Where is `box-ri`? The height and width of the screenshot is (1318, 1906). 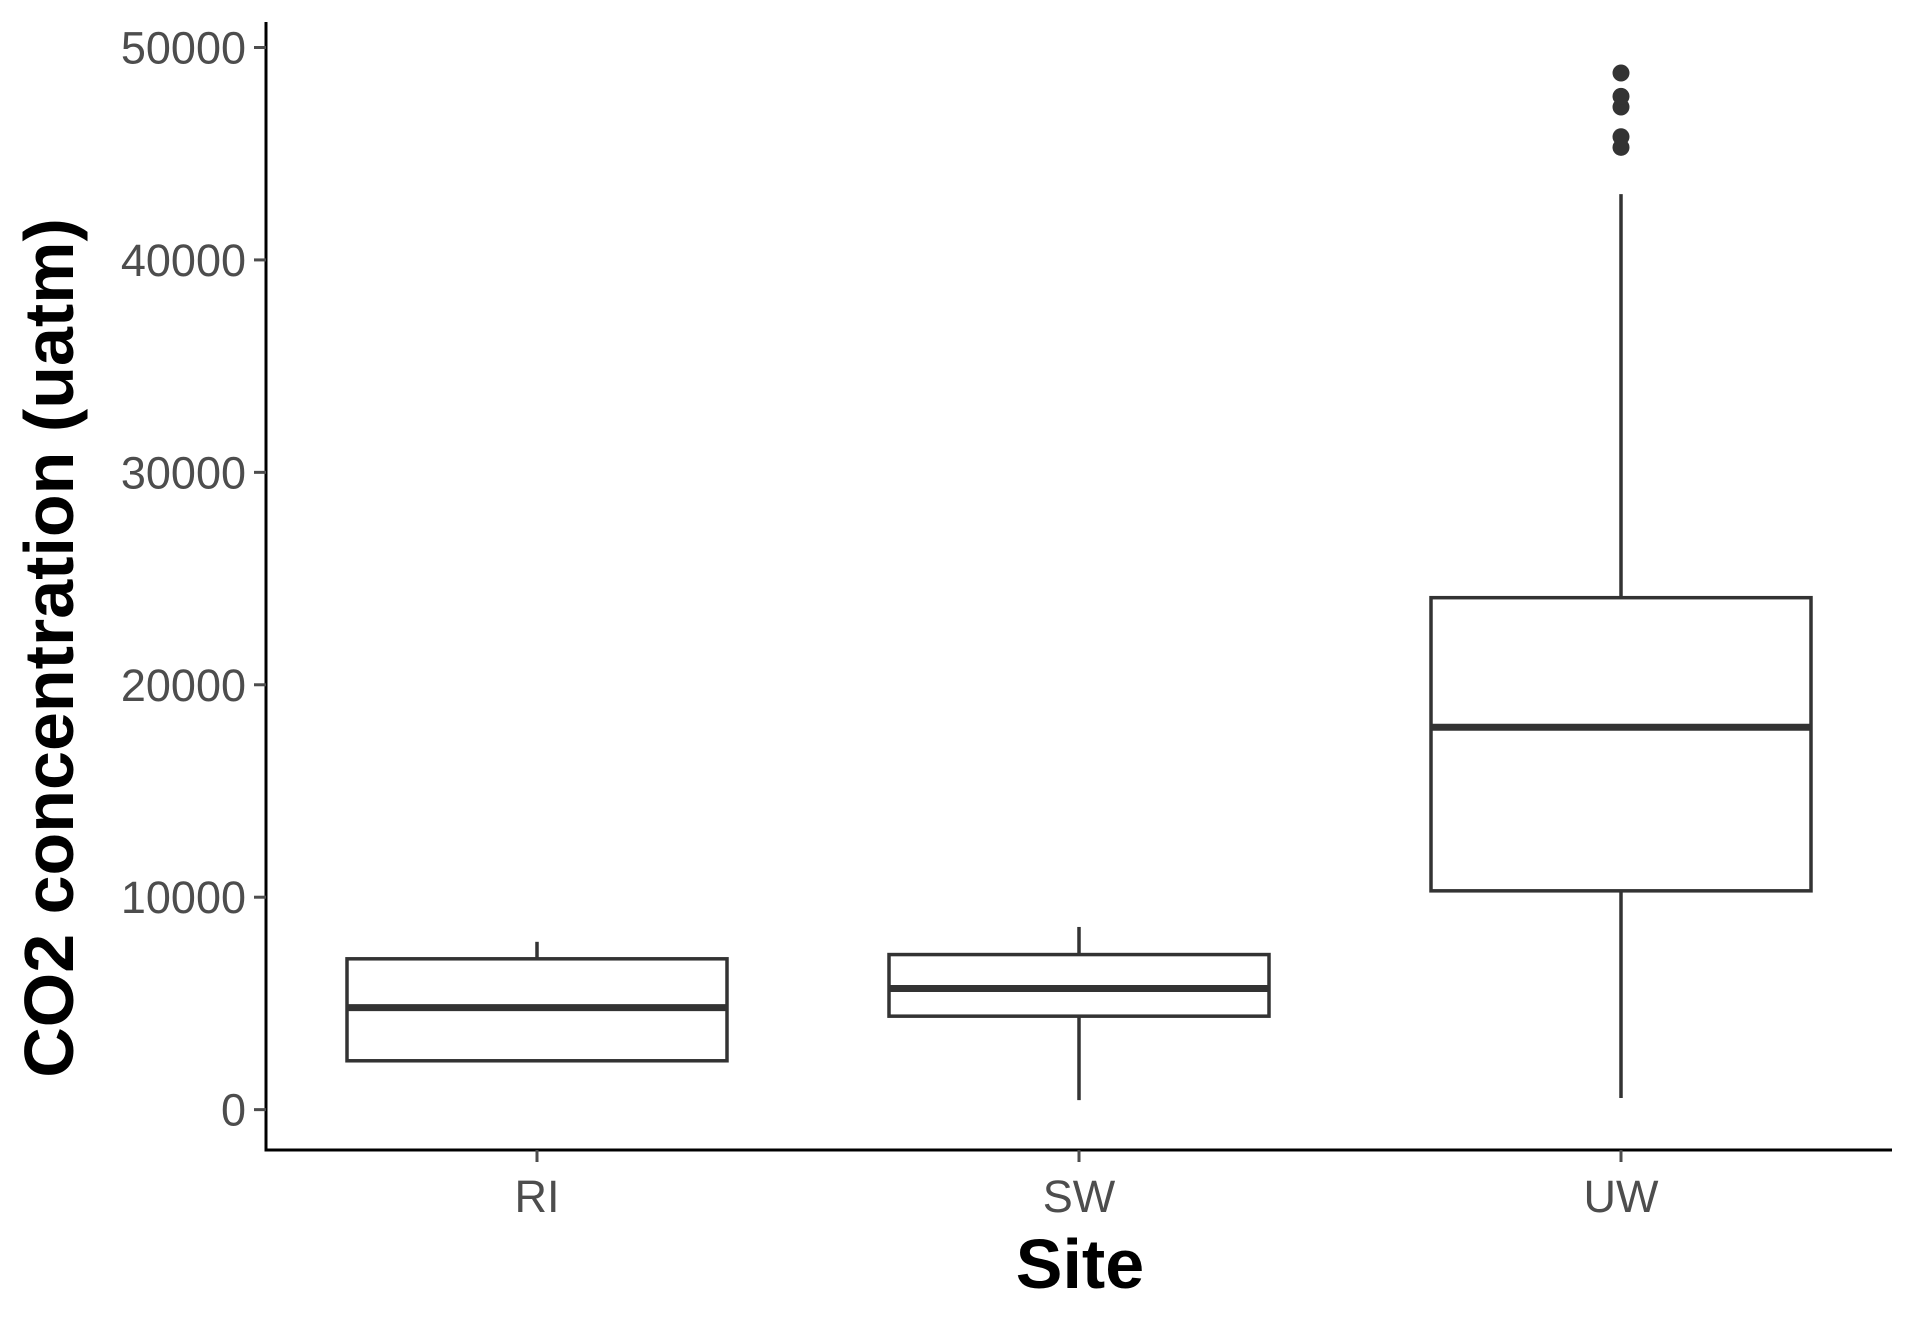 box-ri is located at coordinates (537, 1002).